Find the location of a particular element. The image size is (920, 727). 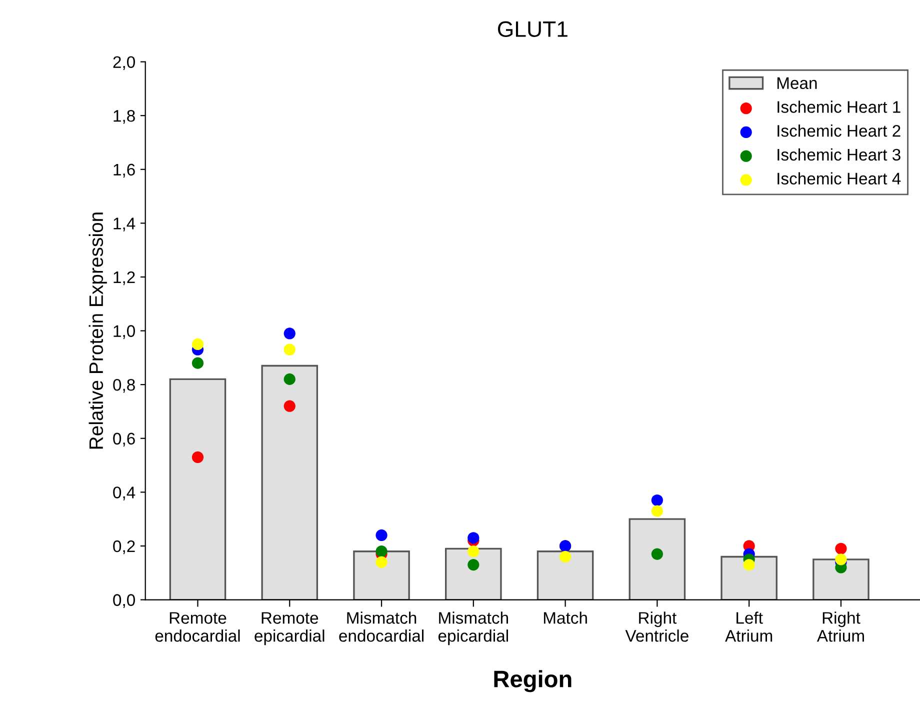

legend-label: Ischemic Heart 3 is located at coordinates (839, 154).